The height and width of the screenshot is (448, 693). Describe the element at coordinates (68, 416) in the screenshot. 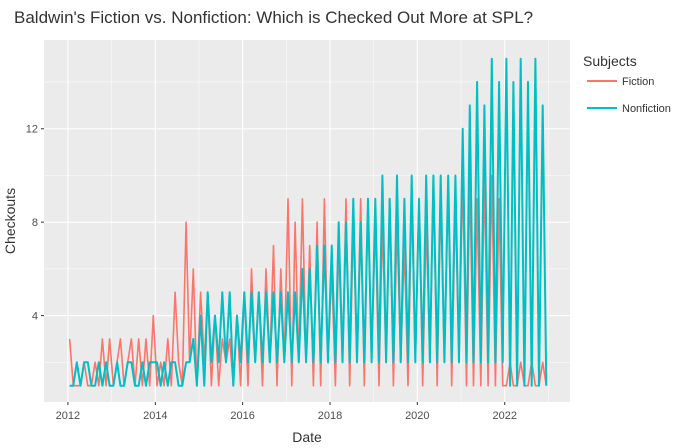

I see `x-tick-label: 2012` at that location.